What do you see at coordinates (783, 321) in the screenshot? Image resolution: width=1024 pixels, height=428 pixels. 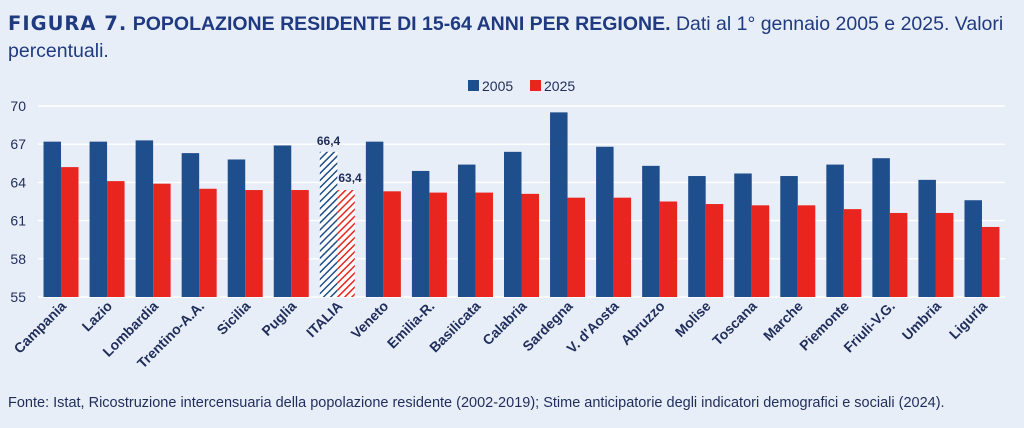 I see `x-tick-label: Marche` at bounding box center [783, 321].